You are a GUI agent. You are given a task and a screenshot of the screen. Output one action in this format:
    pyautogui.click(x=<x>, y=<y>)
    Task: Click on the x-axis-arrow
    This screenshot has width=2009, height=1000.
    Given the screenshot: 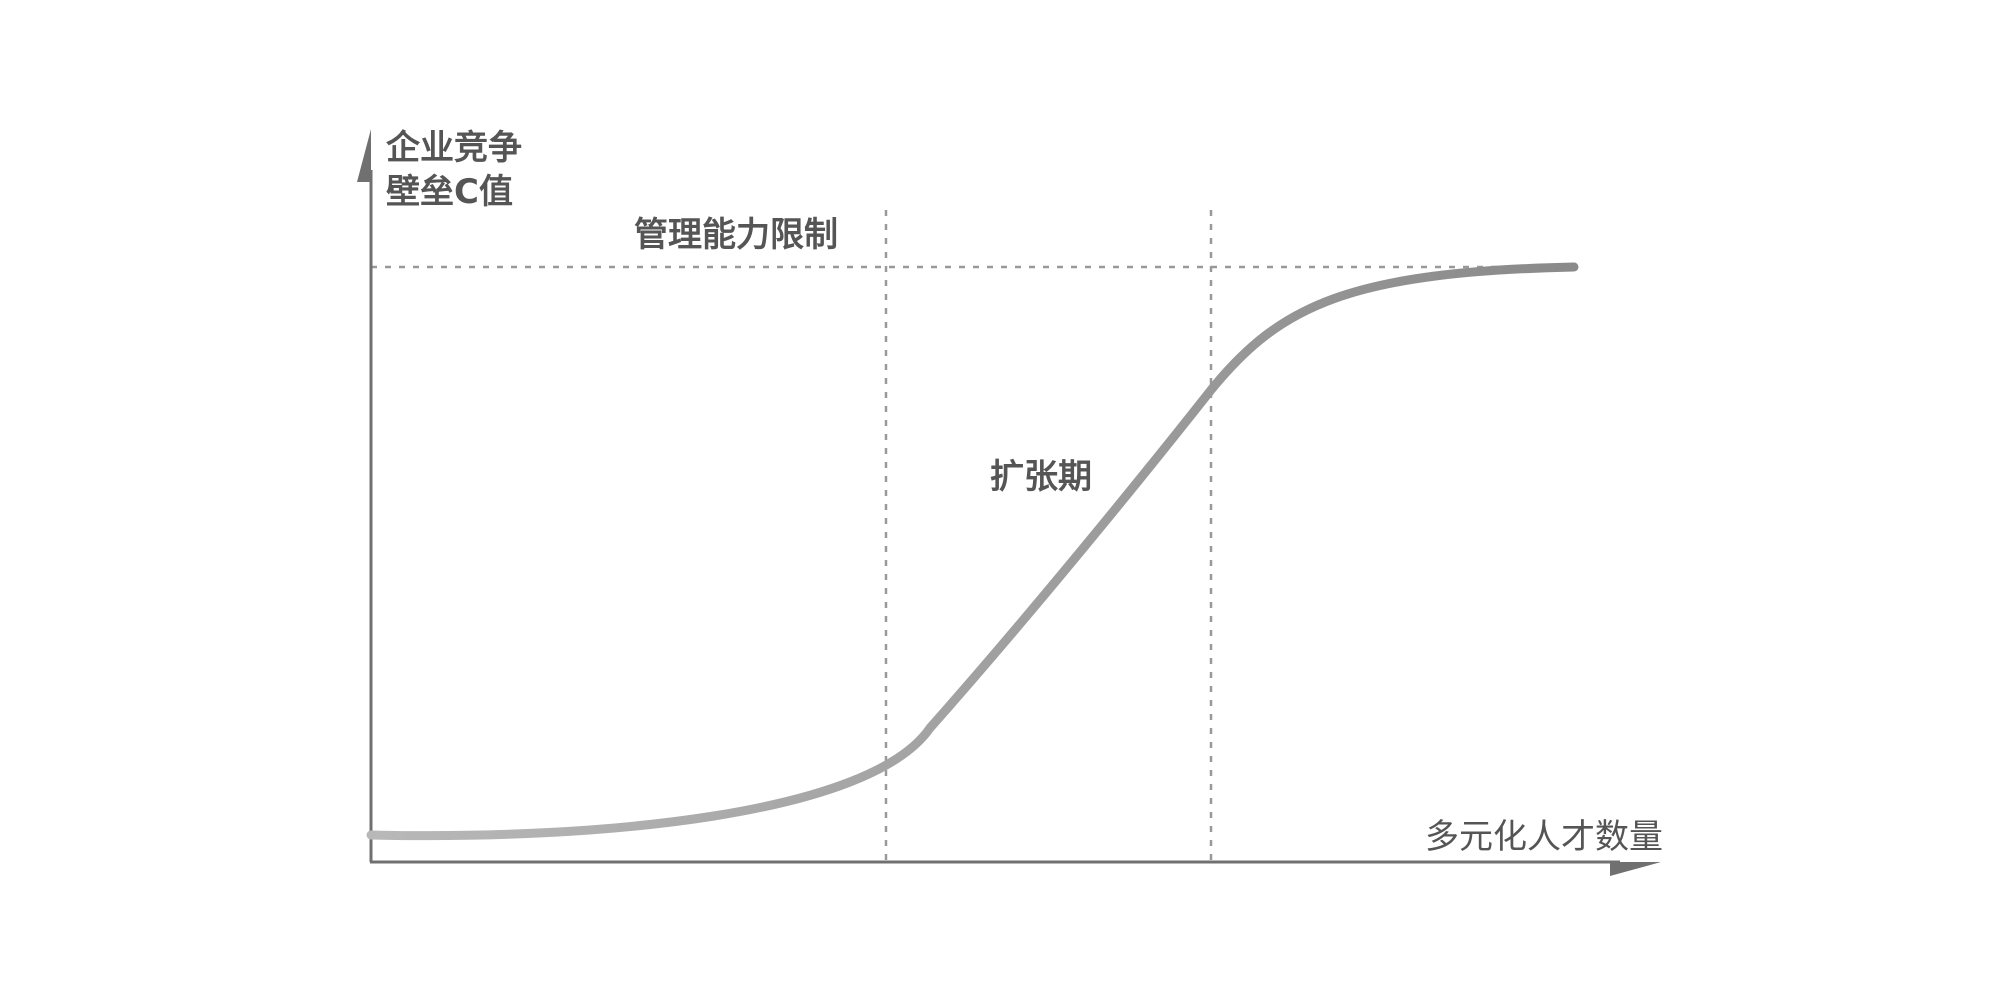 What is the action you would take?
    pyautogui.click(x=1635, y=869)
    